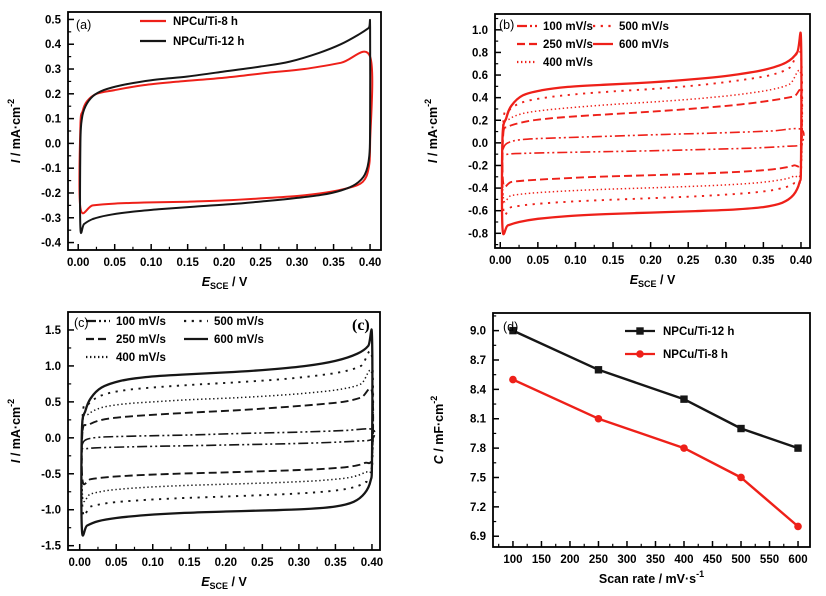 The height and width of the screenshot is (596, 826). What do you see at coordinates (141, 340) in the screenshot?
I see `legend-label: 250 mV/s` at bounding box center [141, 340].